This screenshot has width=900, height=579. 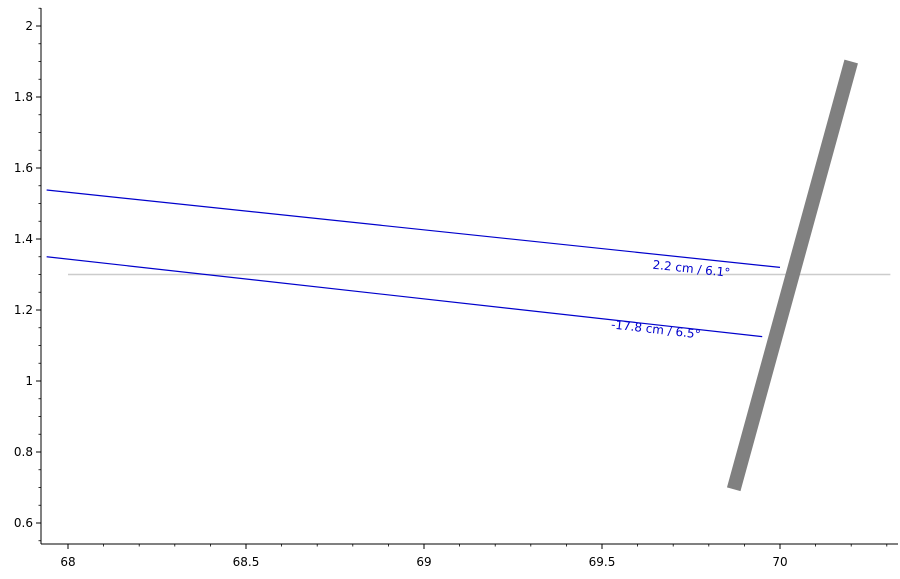 What do you see at coordinates (23, 239) in the screenshot?
I see `y-tick-label: 1.4` at bounding box center [23, 239].